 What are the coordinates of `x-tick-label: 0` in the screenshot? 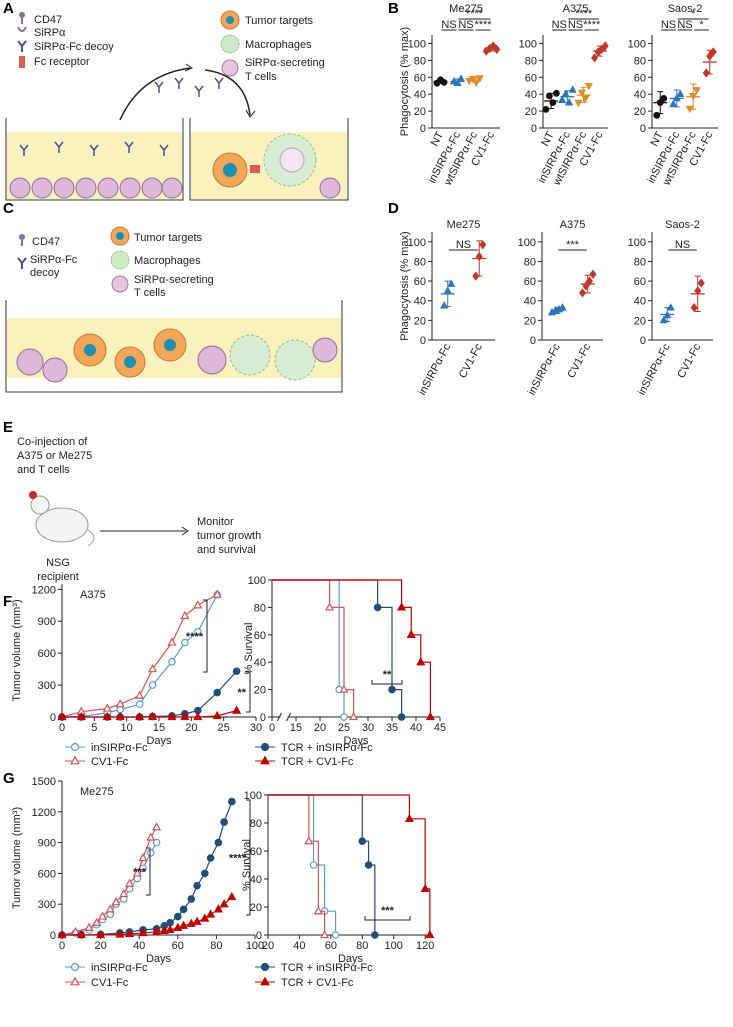 It's located at (62, 728).